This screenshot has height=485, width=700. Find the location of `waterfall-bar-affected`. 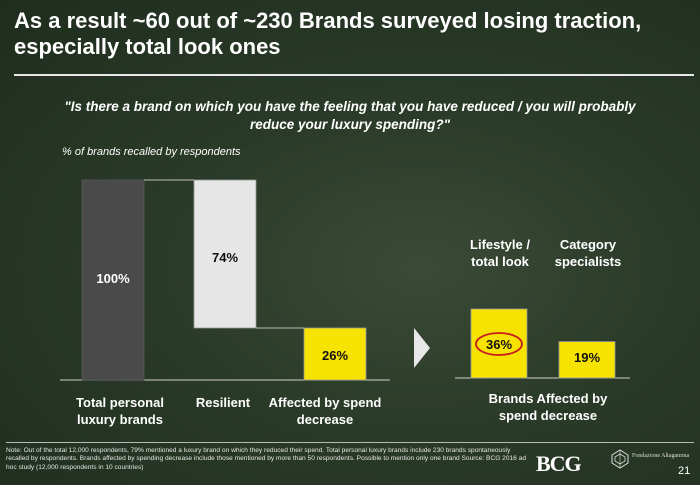

waterfall-bar-affected is located at coordinates (335, 354).